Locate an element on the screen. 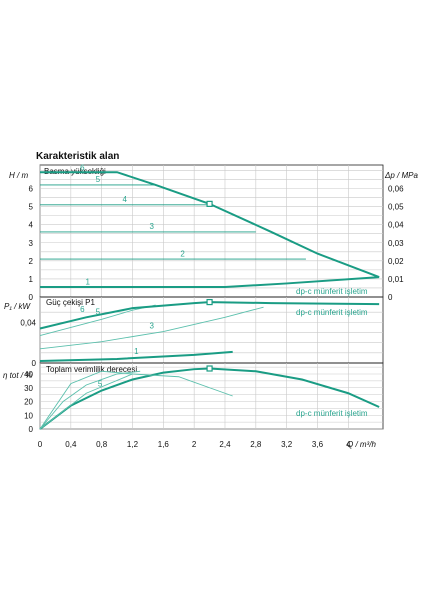 This screenshot has height=600, width=424. head-y-tick-label: 1 is located at coordinates (31, 279).